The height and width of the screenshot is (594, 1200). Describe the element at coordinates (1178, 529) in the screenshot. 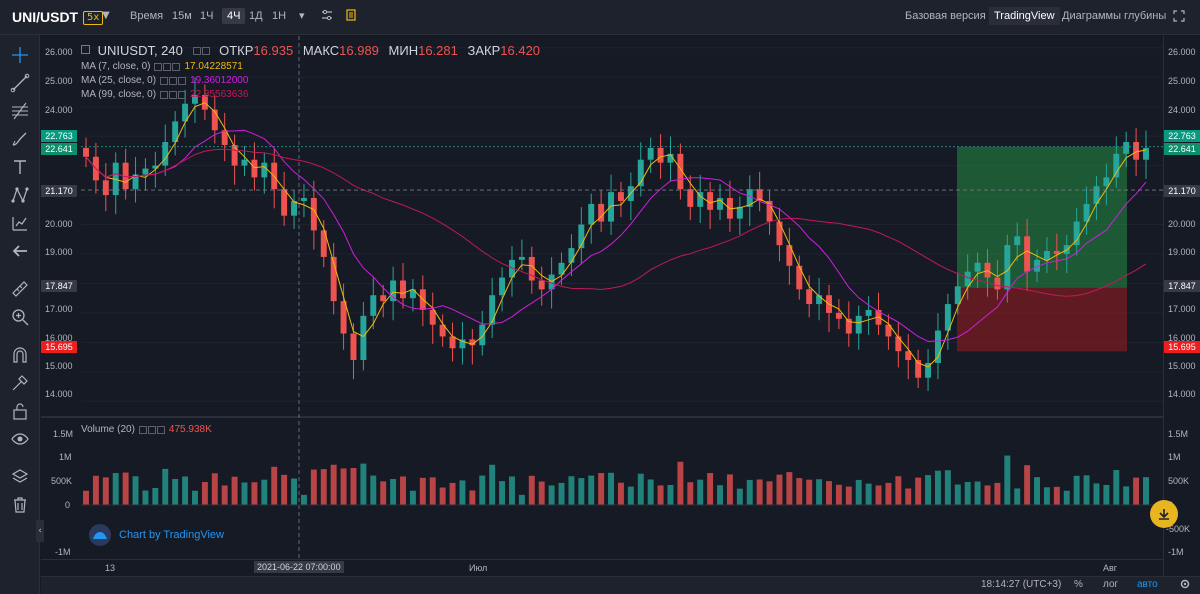

I see `volume-tick: -500K` at that location.